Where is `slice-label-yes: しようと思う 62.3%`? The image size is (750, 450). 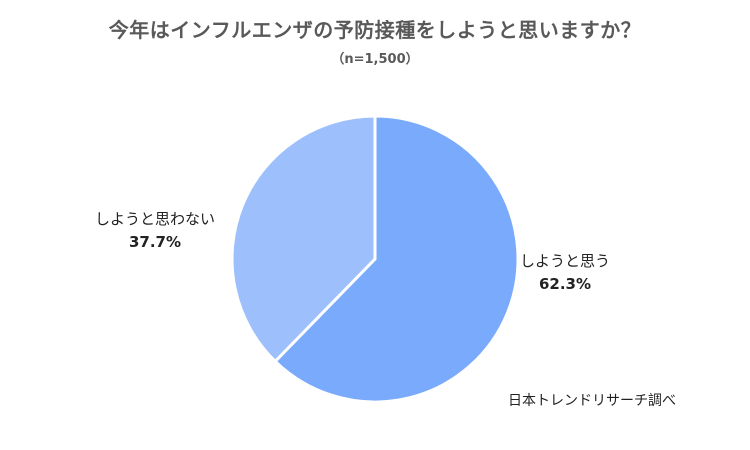
slice-label-yes: しようと思う 62.3% is located at coordinates (565, 271).